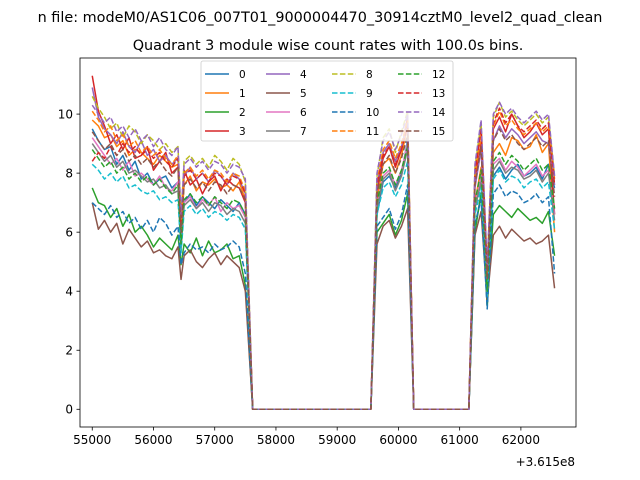  What do you see at coordinates (372, 132) in the screenshot?
I see `legend-label-11: 11` at bounding box center [372, 132].